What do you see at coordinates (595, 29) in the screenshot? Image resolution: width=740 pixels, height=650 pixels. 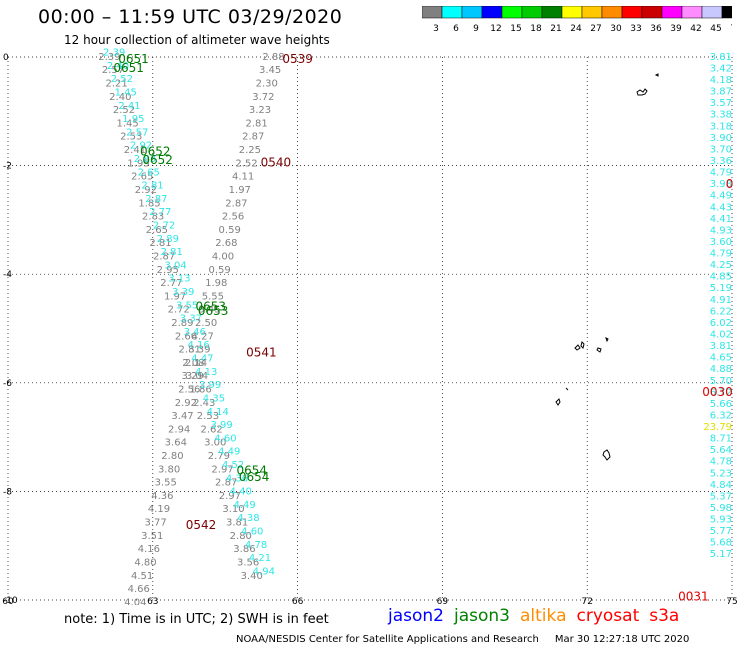 I see `colorbar-tick-label: 27` at bounding box center [595, 29].